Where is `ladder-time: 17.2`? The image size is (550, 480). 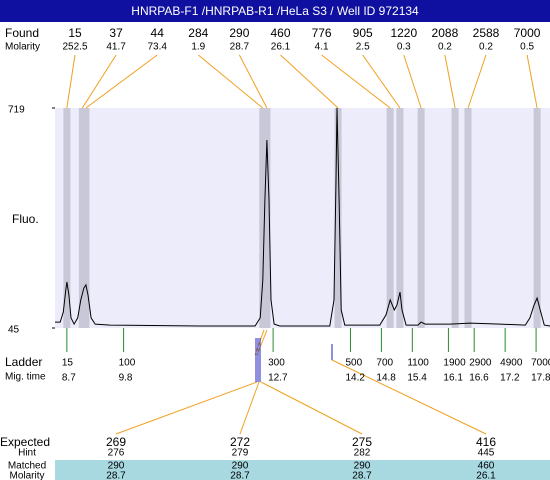
ladder-time: 17.2 is located at coordinates (510, 378).